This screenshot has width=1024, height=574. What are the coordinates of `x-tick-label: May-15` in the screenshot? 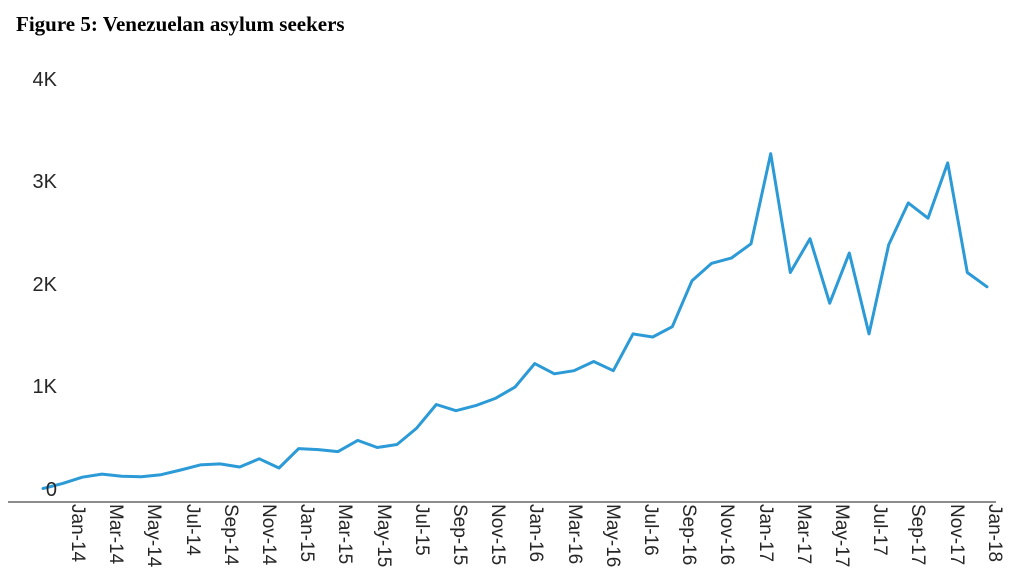 It's located at (383, 536).